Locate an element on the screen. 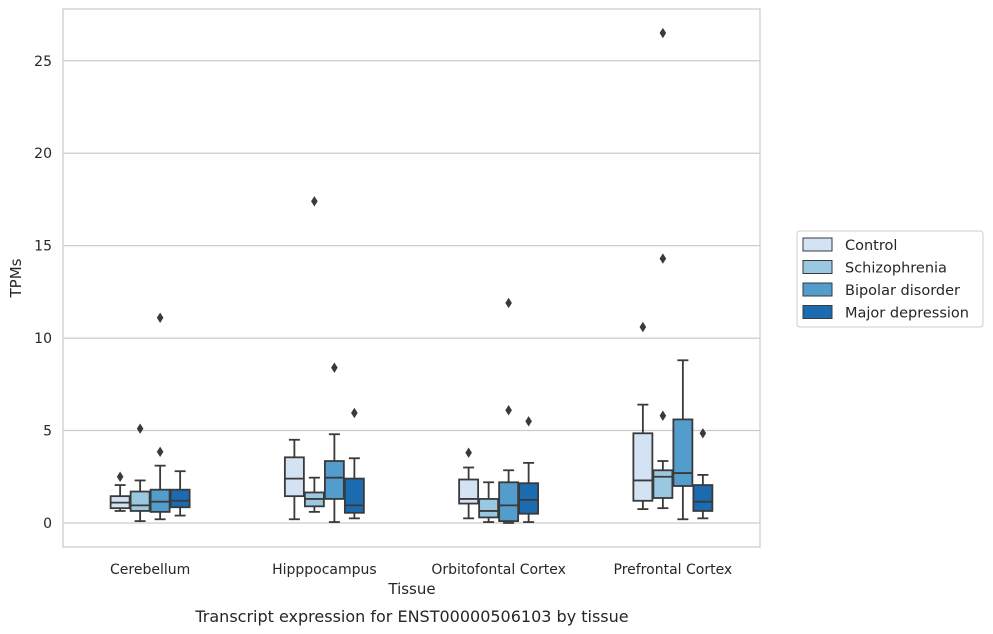  x-tick-label: Prefrontal Cortex is located at coordinates (673, 570).